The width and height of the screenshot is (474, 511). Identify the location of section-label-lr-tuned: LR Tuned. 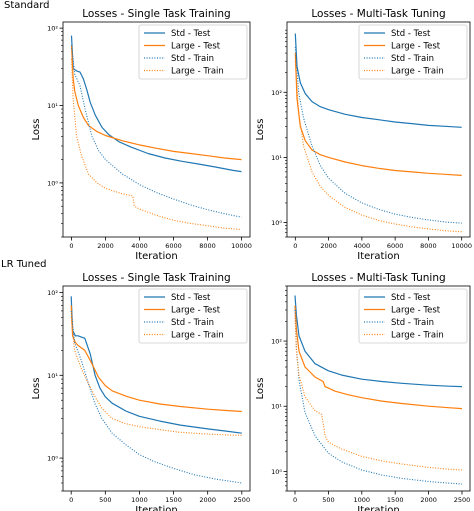
(24, 264).